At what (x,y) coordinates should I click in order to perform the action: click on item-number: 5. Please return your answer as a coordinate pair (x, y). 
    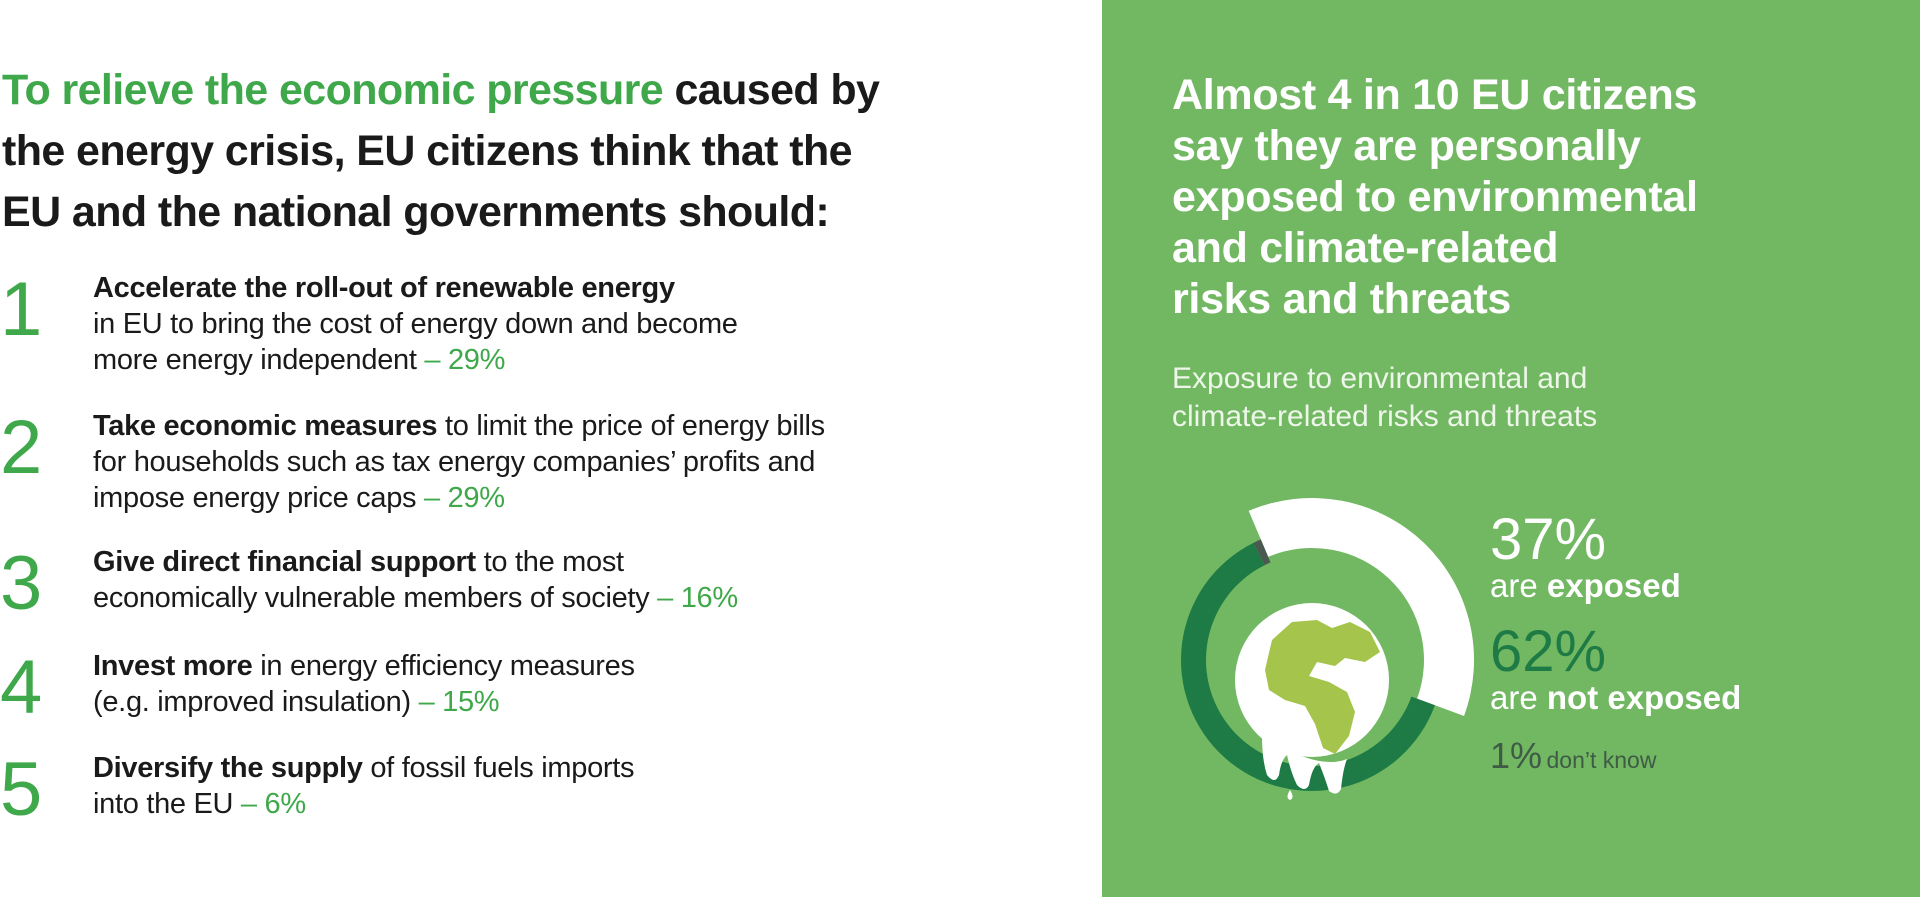
    Looking at the image, I should click on (21, 789).